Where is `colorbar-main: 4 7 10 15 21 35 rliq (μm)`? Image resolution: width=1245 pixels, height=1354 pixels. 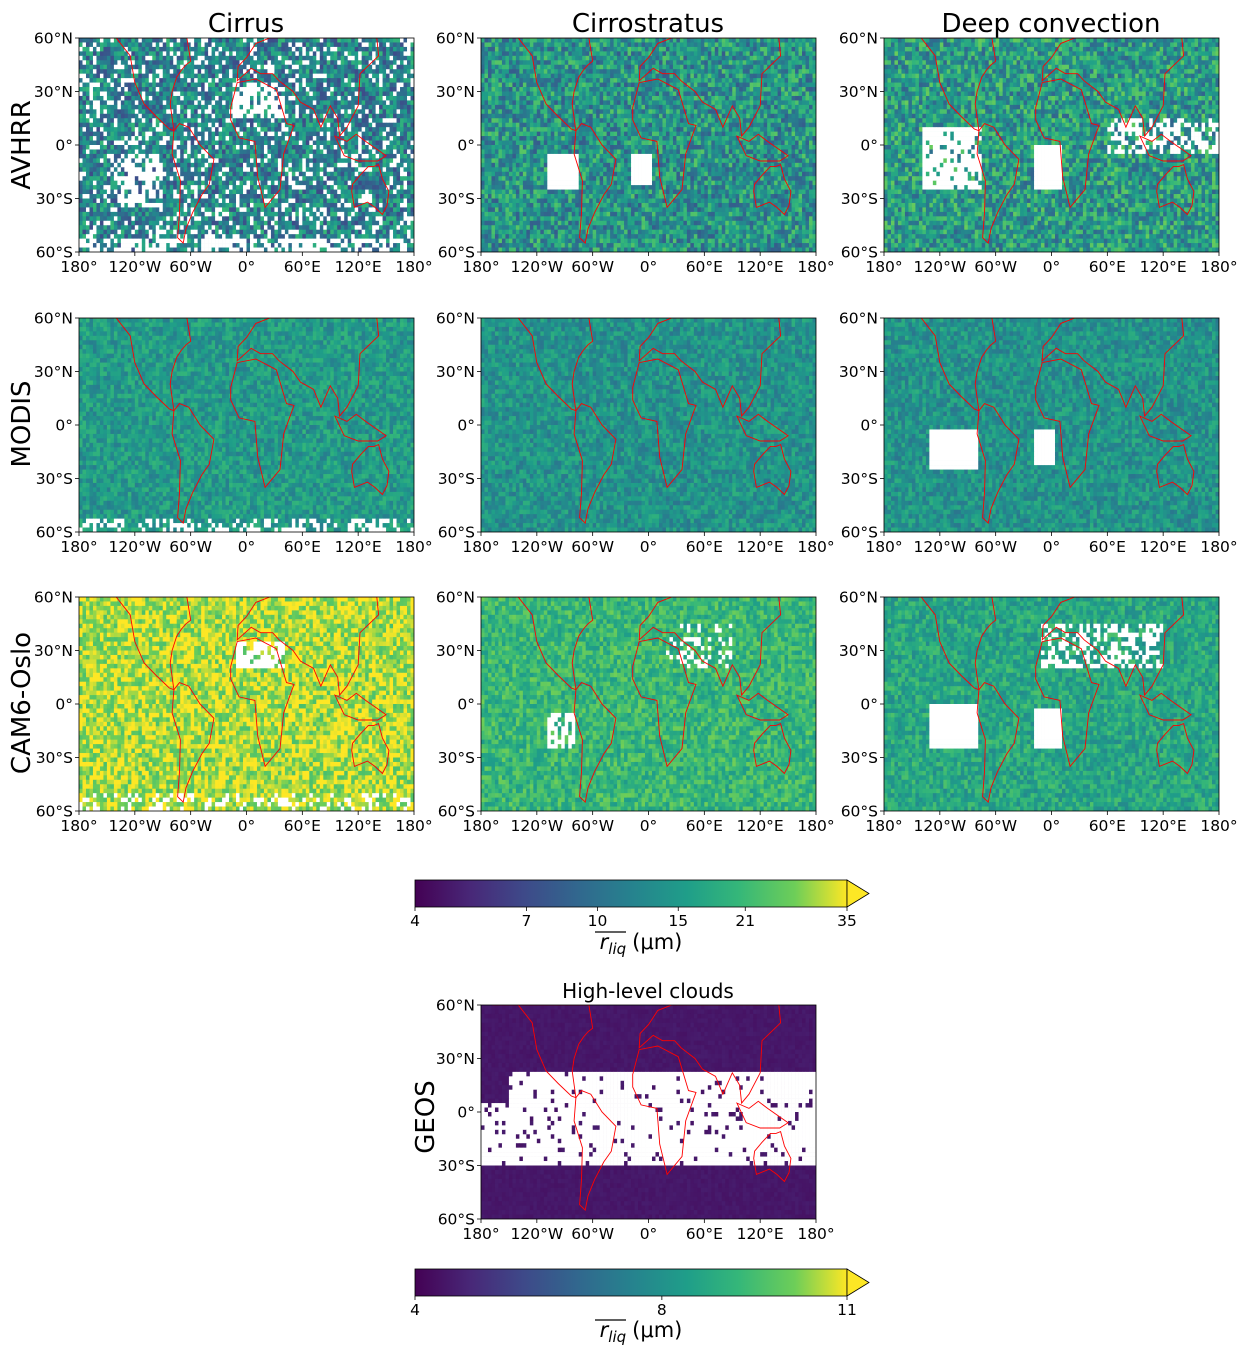 colorbar-main: 4 7 10 15 21 35 rliq (μm) is located at coordinates (640, 918).